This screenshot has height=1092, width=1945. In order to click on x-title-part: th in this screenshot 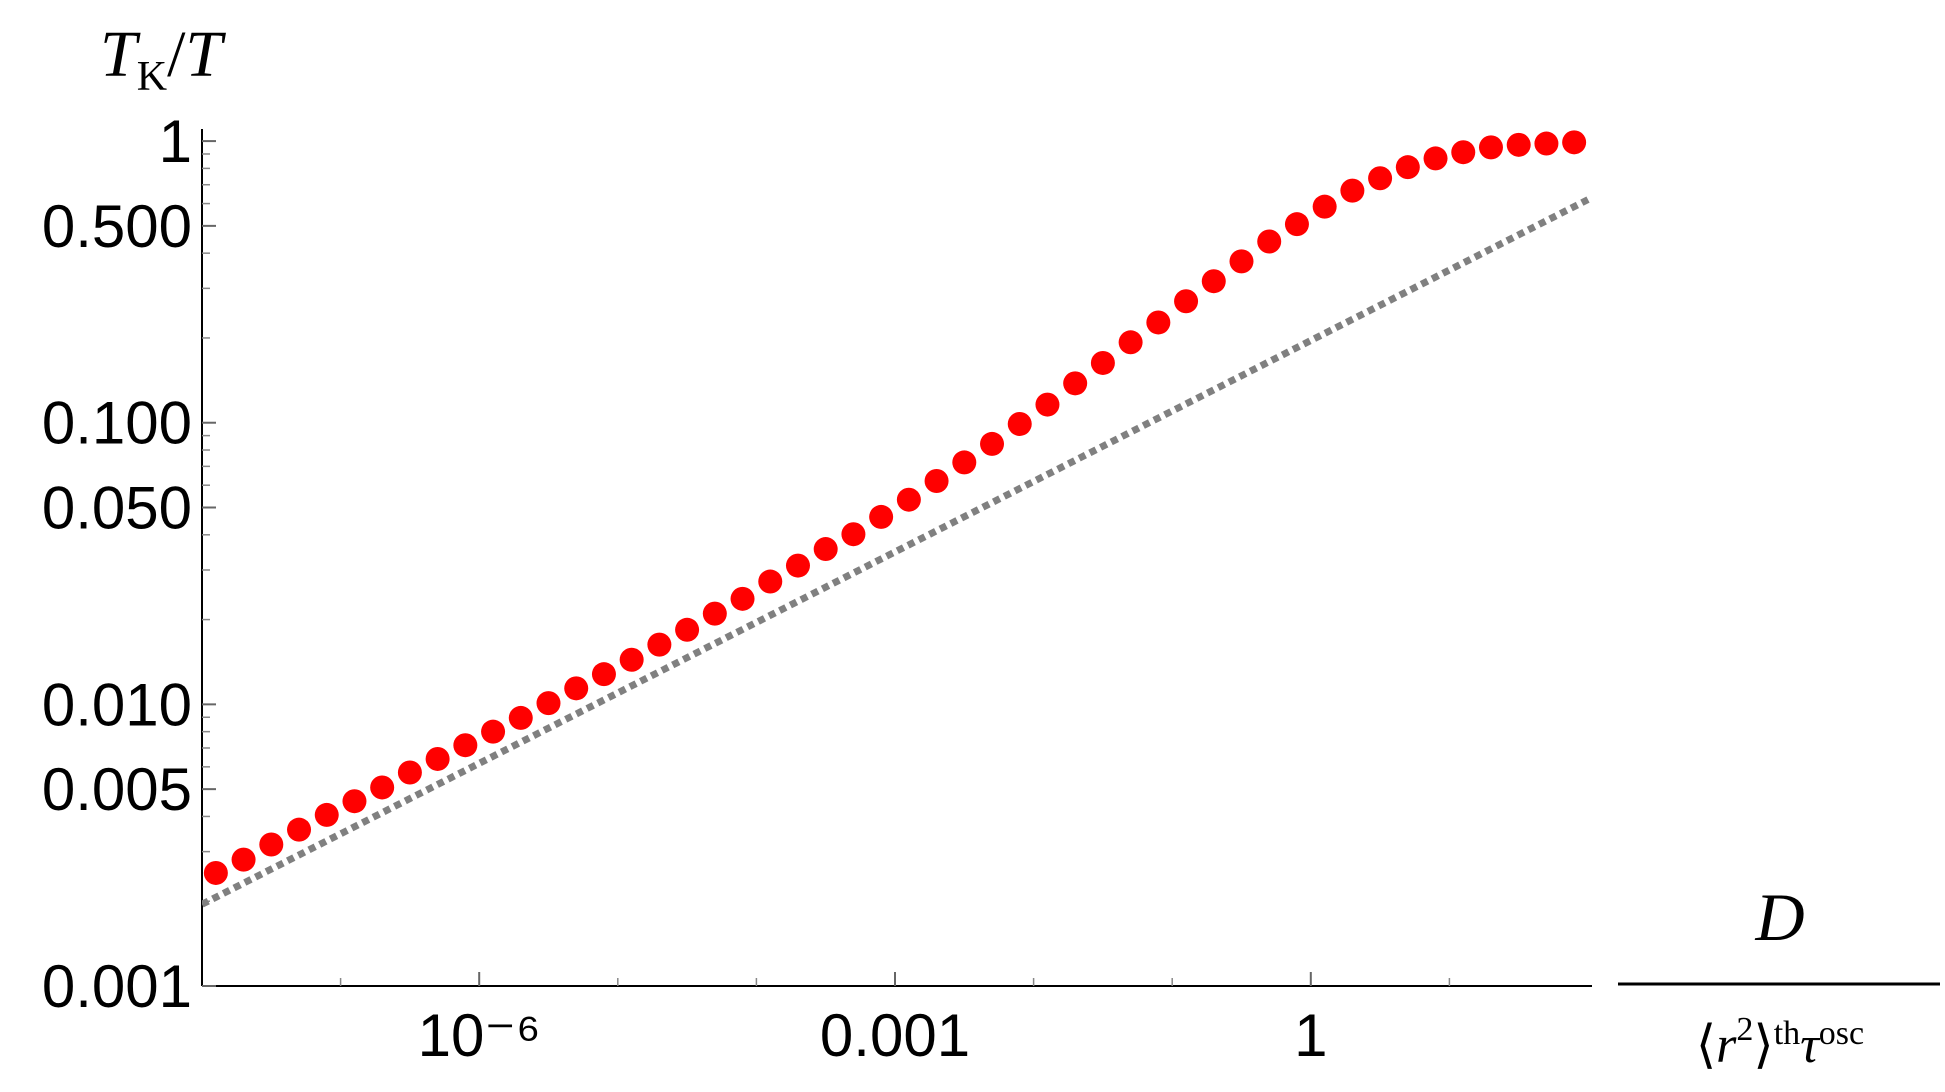, I will do `click(1787, 1033)`.